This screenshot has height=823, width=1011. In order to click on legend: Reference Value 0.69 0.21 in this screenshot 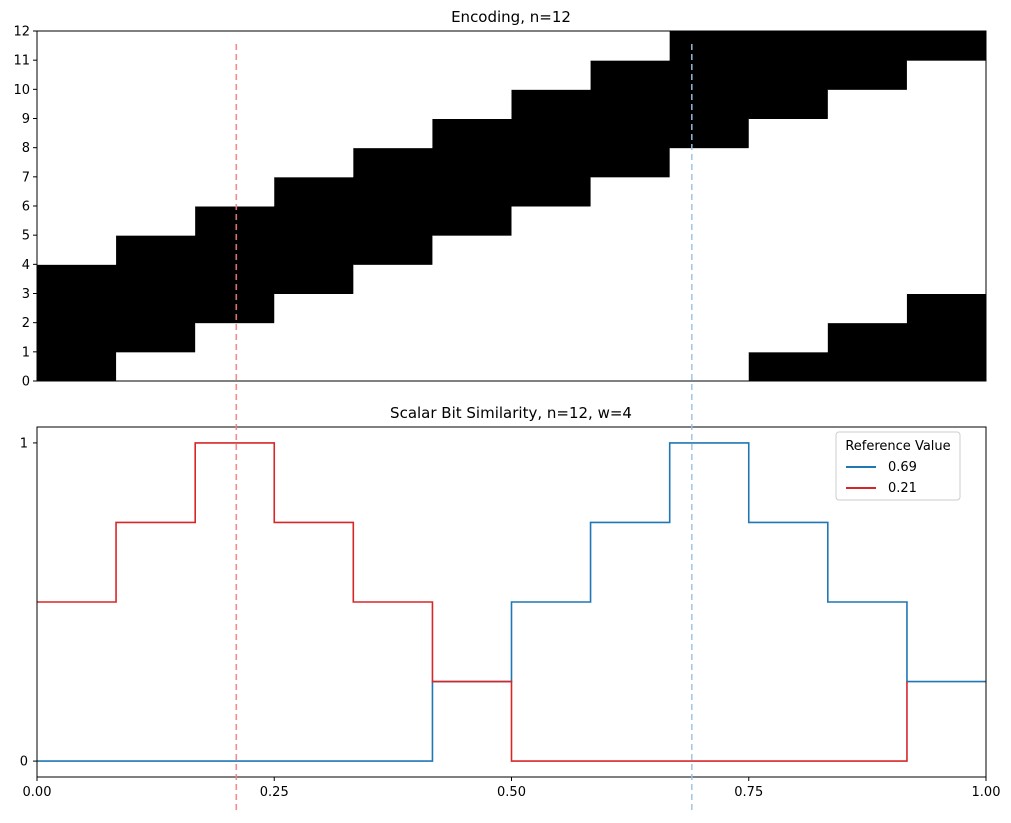, I will do `click(898, 466)`.